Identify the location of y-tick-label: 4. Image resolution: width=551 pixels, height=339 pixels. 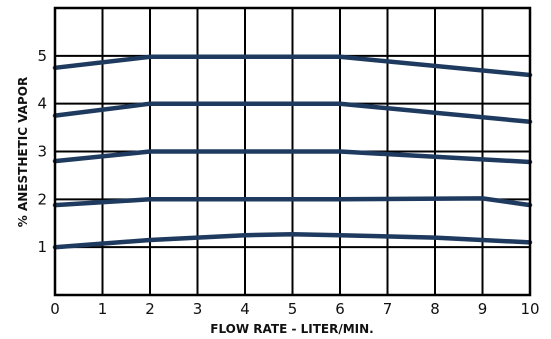
(42, 104).